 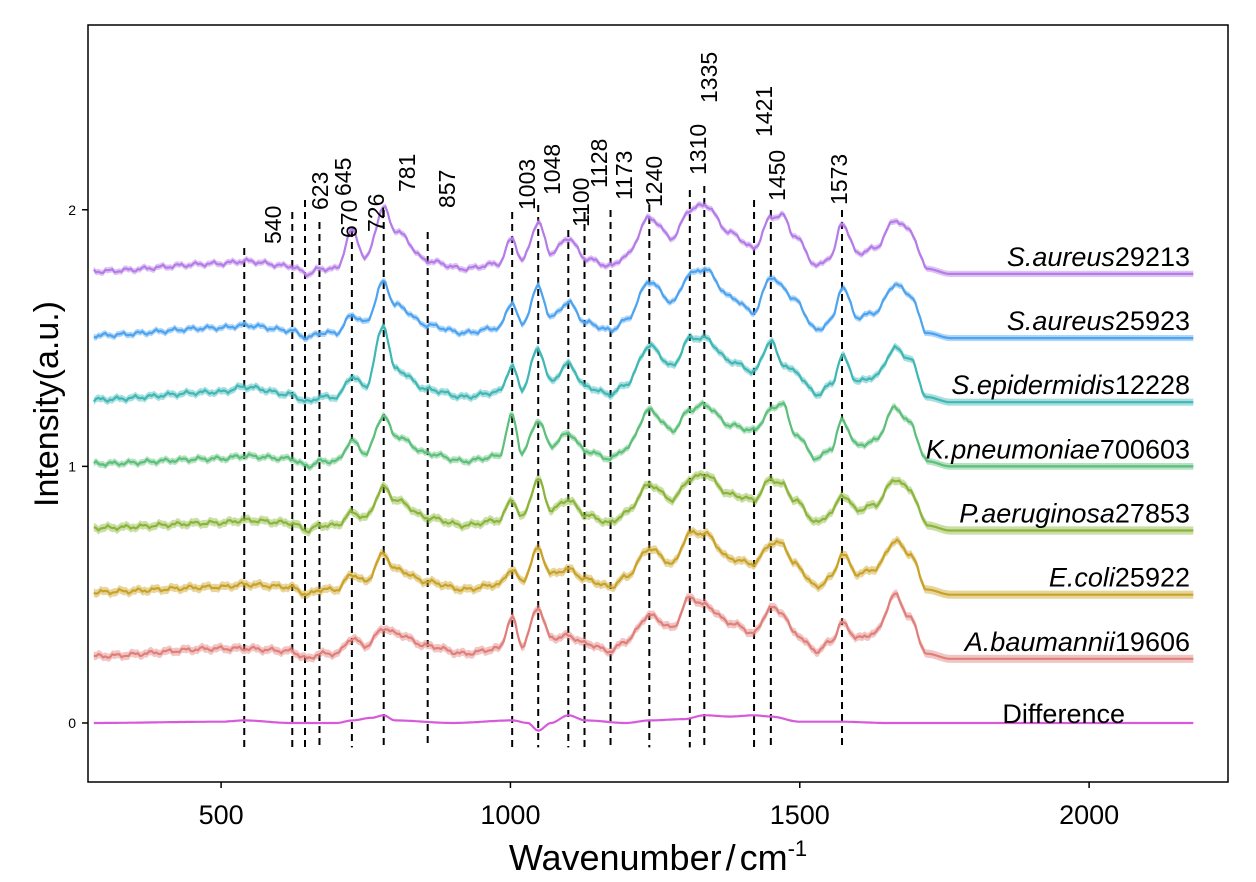 What do you see at coordinates (1037, 514) in the screenshot?
I see `series-label-species-5: P.aeruginosa` at bounding box center [1037, 514].